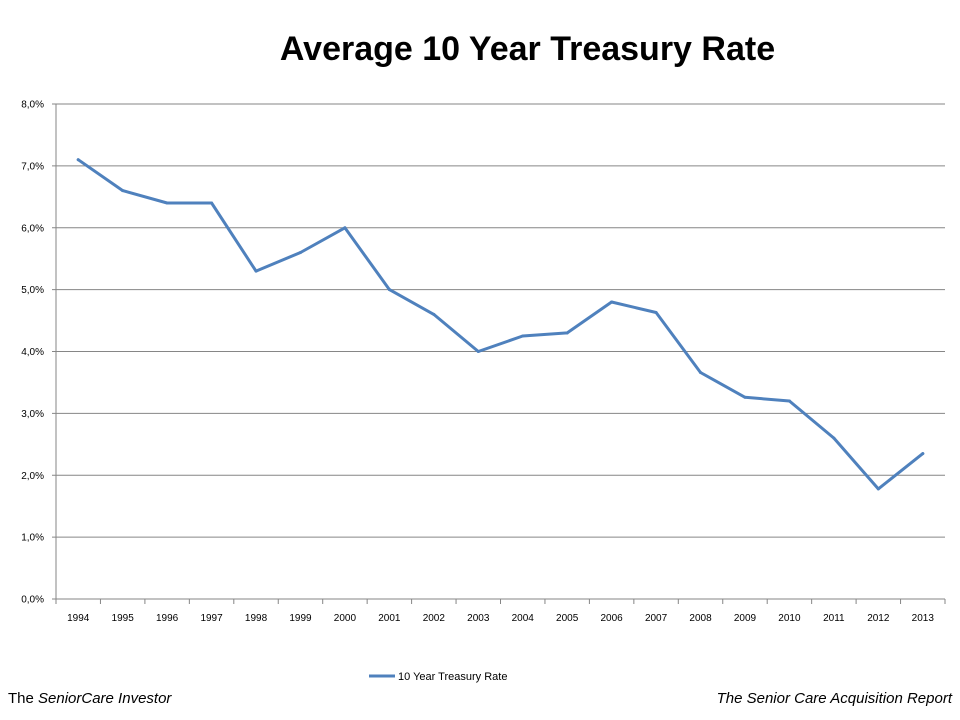  What do you see at coordinates (32, 166) in the screenshot?
I see `y-tick-label: 7,0%` at bounding box center [32, 166].